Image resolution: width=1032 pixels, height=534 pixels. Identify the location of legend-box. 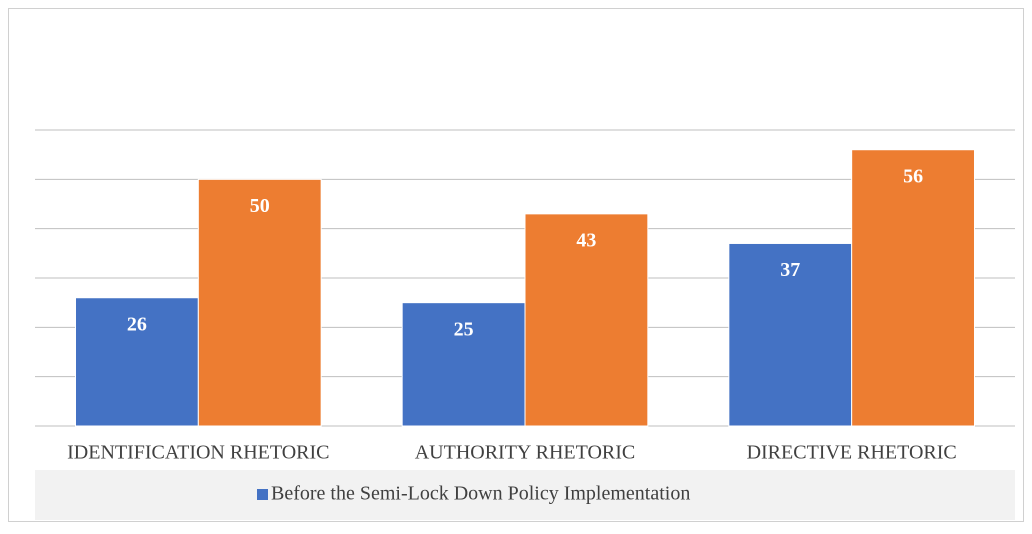
(525, 495).